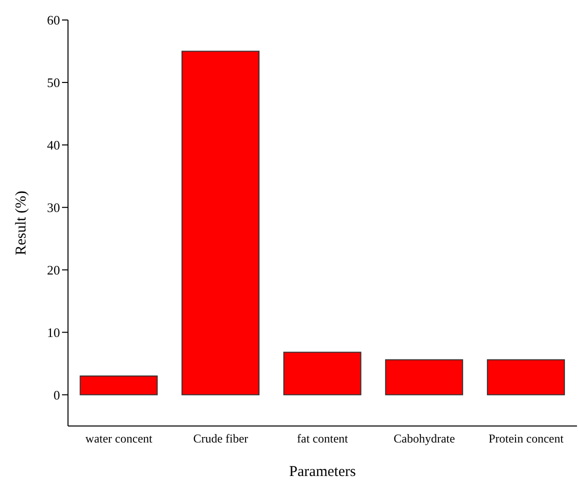 The image size is (579, 494). What do you see at coordinates (53, 145) in the screenshot?
I see `y-tick-label: 40` at bounding box center [53, 145].